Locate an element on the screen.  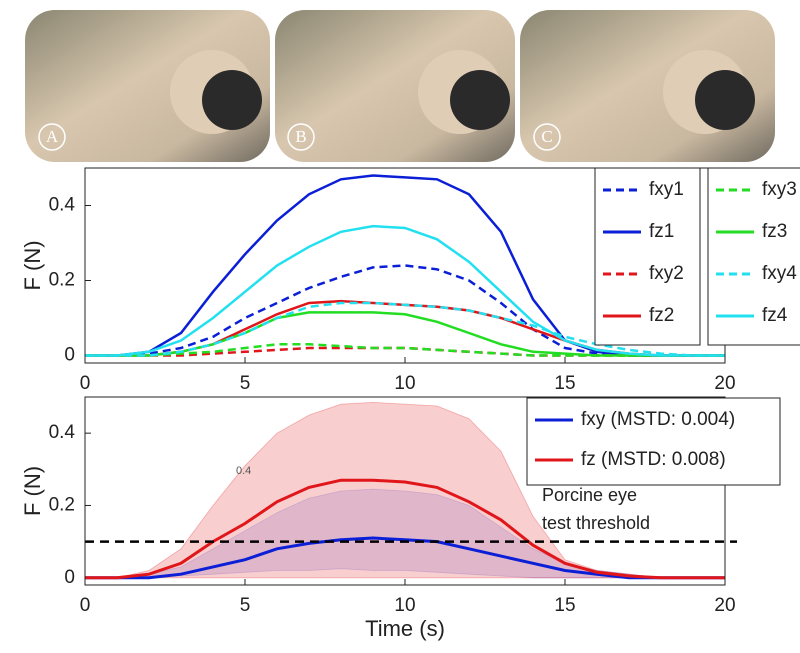
legend-label: fxy2 is located at coordinates (666, 273).